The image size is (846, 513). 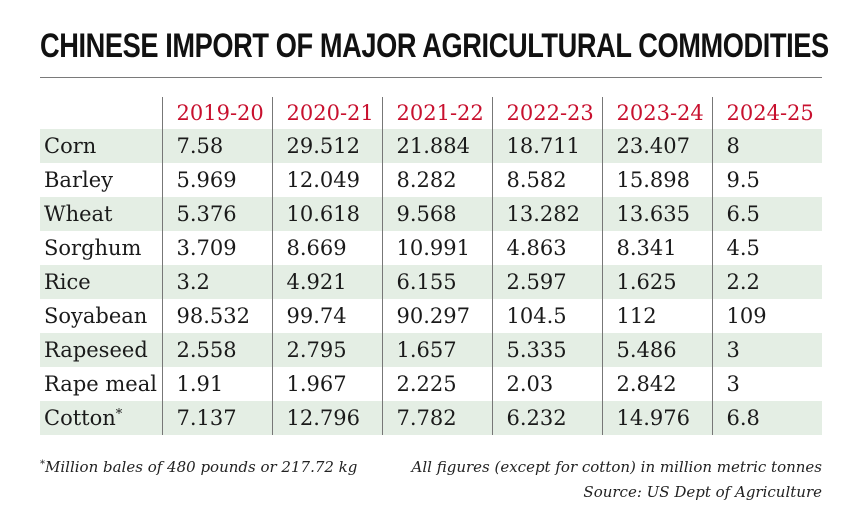 What do you see at coordinates (656, 282) in the screenshot?
I see `value-cell: 1.625` at bounding box center [656, 282].